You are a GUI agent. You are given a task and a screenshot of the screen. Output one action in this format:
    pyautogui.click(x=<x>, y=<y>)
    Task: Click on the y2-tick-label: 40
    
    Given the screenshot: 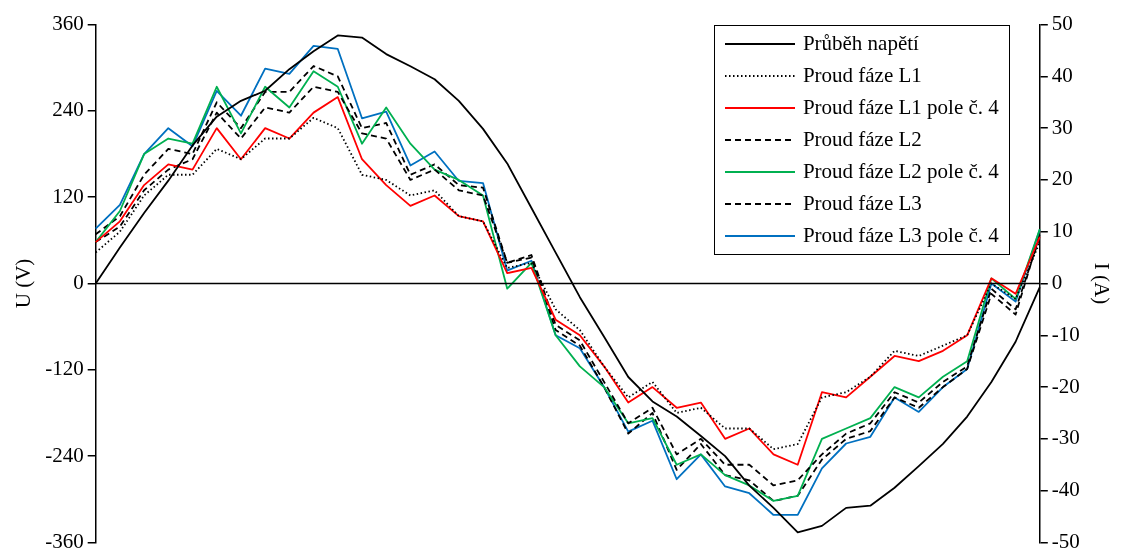 What is the action you would take?
    pyautogui.click(x=1062, y=74)
    